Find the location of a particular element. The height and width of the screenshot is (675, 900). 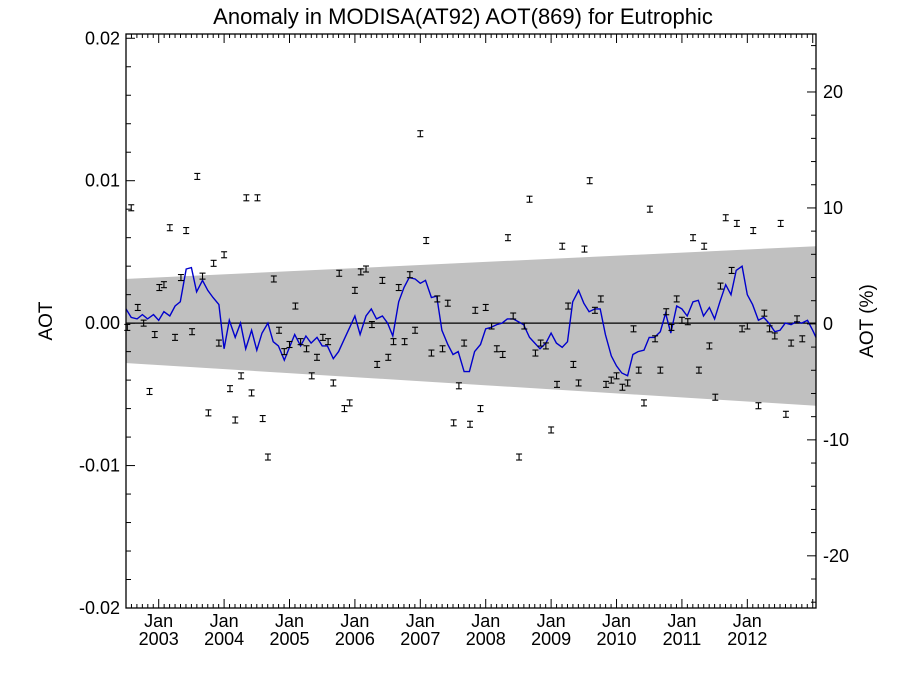

y2-axis-label: AOT (%) is located at coordinates (867, 321).